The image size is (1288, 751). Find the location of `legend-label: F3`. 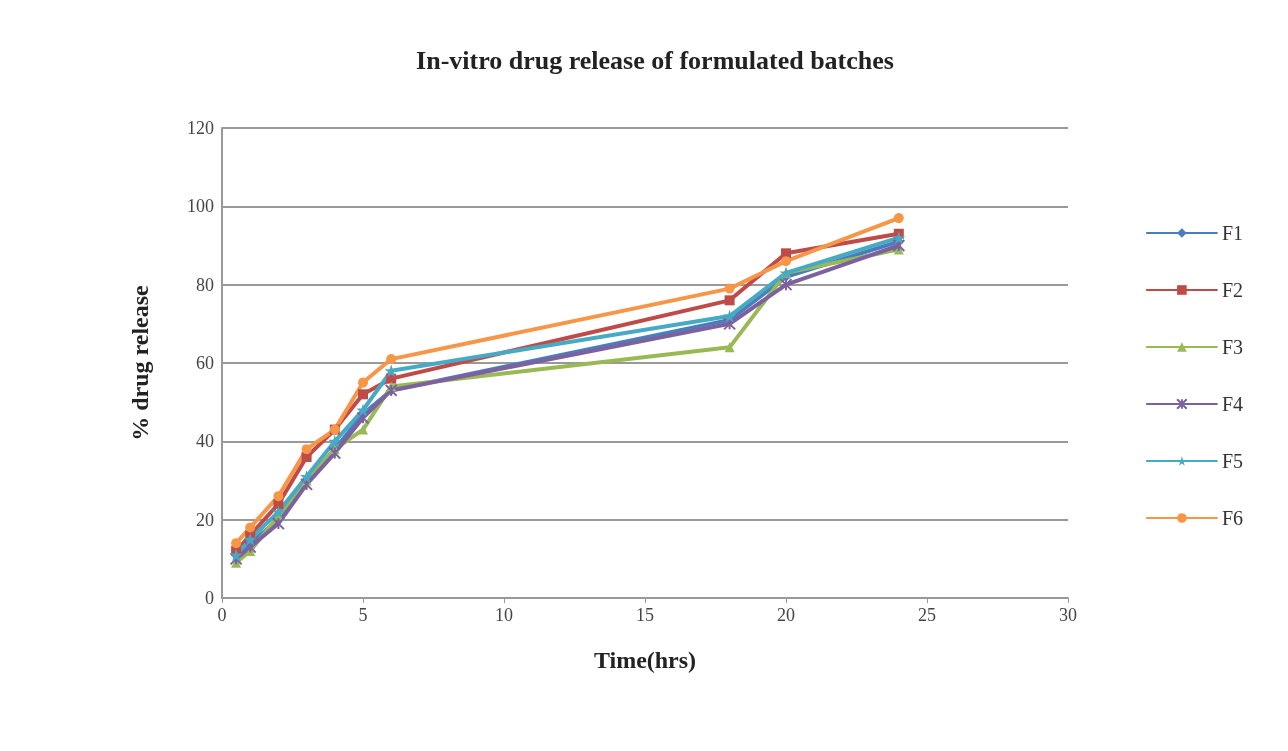

legend-label: F3 is located at coordinates (1232, 347).